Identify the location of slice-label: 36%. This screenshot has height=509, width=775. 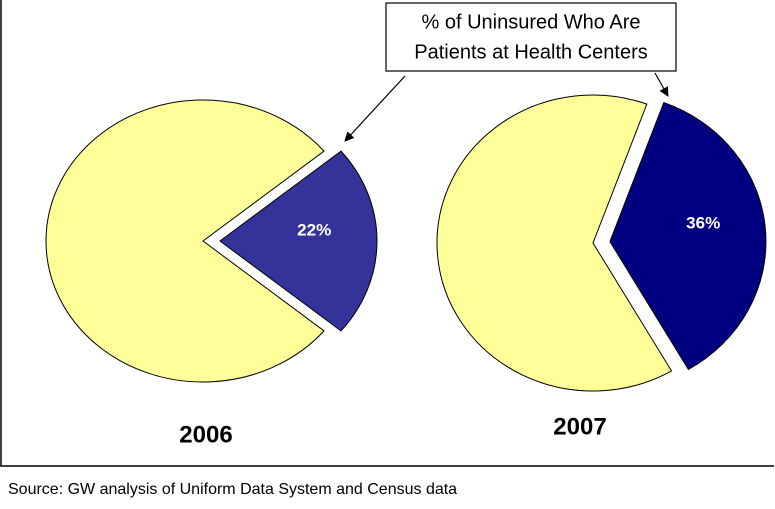
(703, 222).